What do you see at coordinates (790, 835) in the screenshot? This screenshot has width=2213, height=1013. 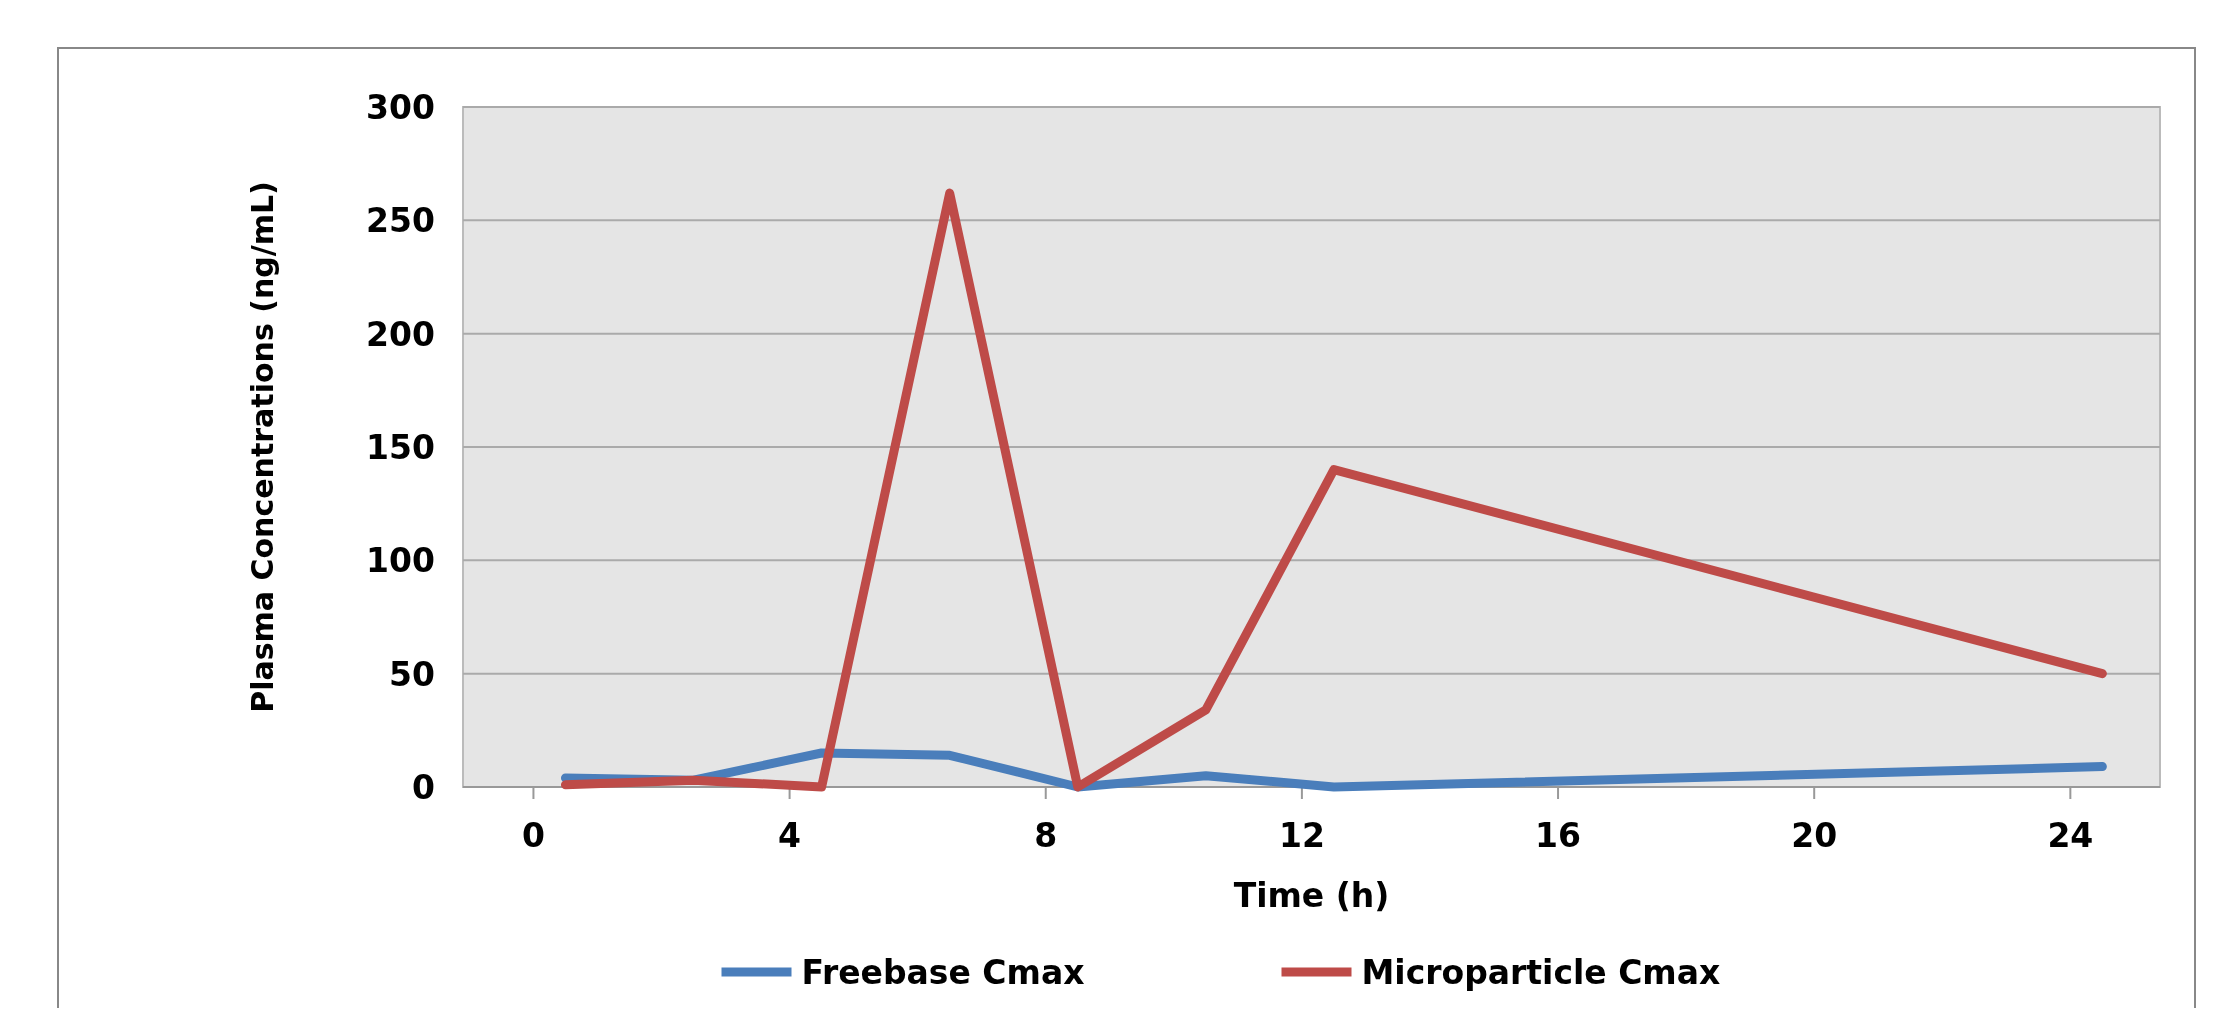 I see `x-tick-label: 4` at bounding box center [790, 835].